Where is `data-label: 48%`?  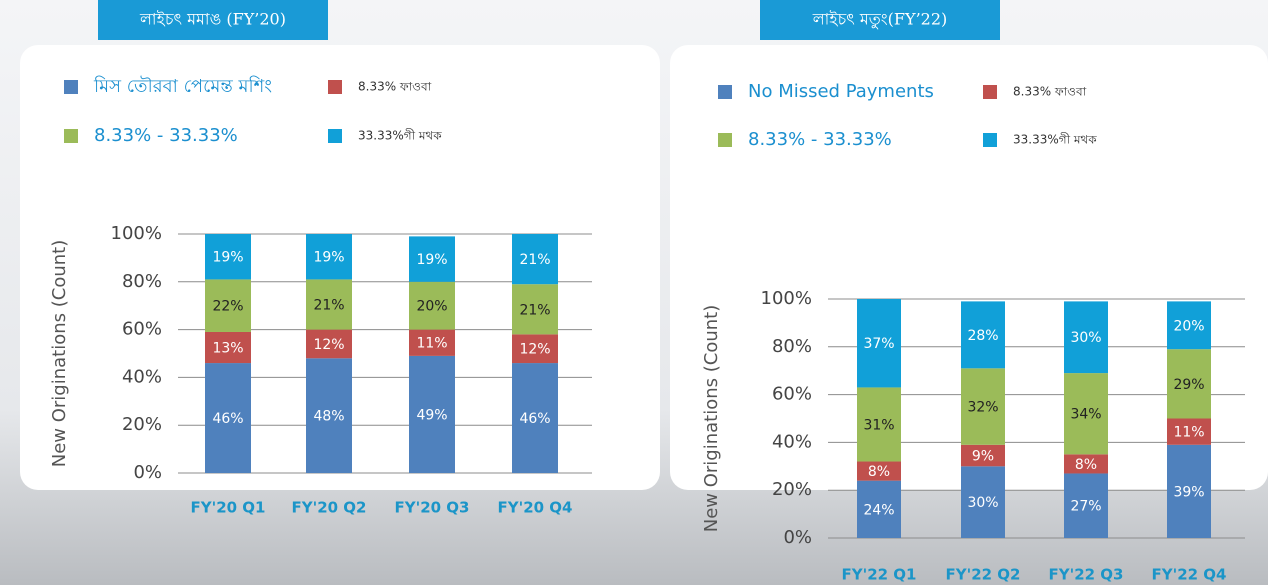
data-label: 48% is located at coordinates (328, 417).